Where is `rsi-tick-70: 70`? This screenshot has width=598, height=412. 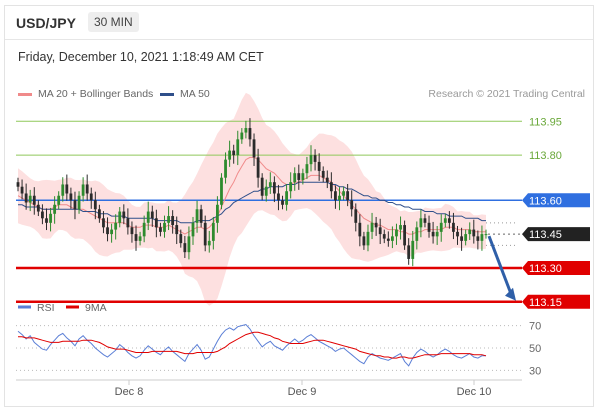
rsi-tick-70: 70 is located at coordinates (535, 327).